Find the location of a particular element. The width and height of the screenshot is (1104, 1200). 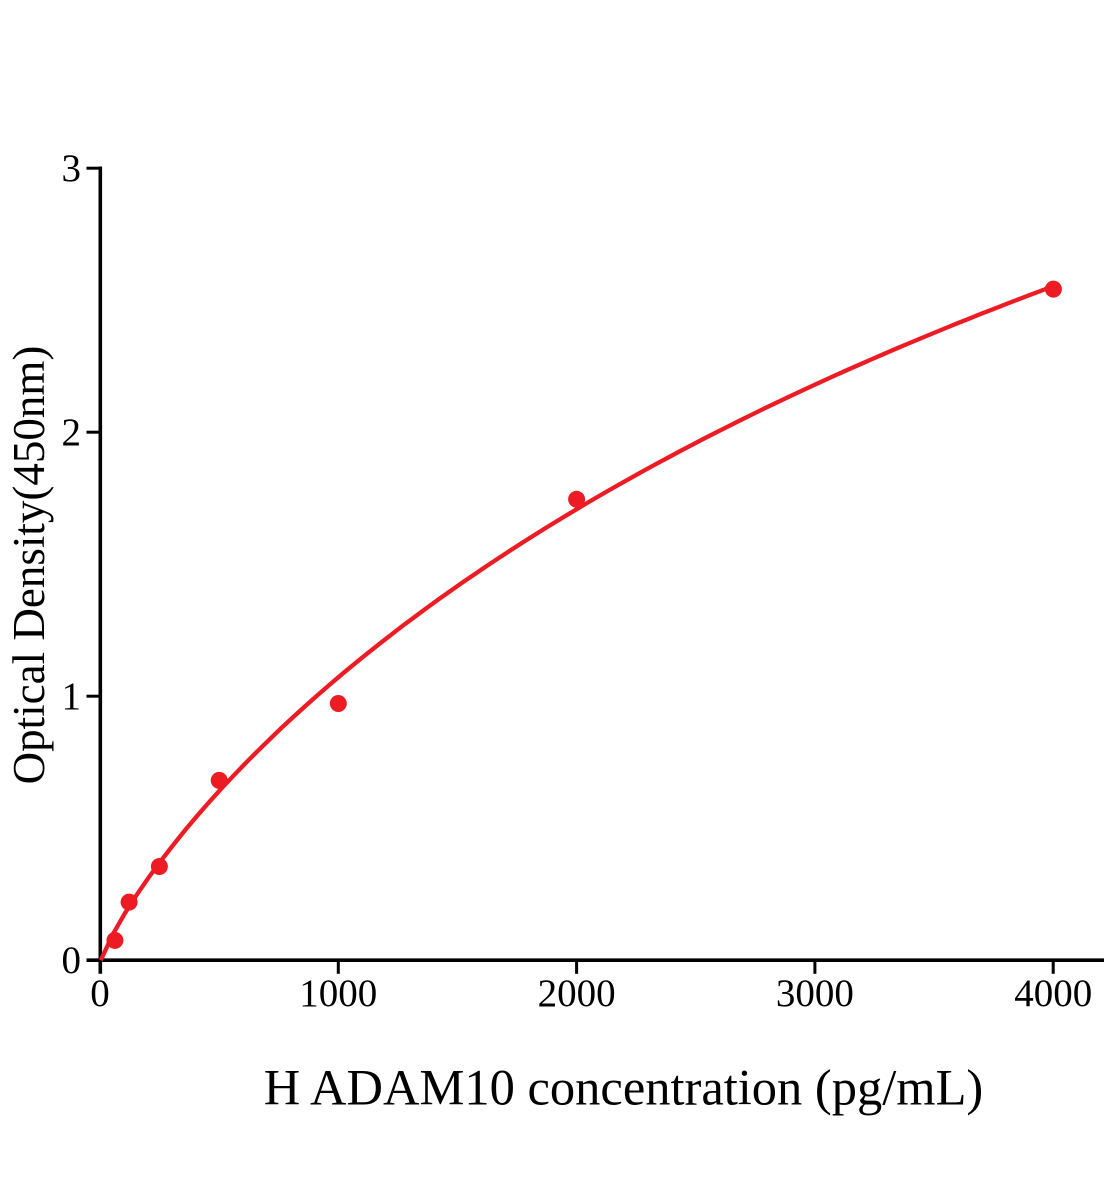

svg-text: 4000 is located at coordinates (1053, 993).